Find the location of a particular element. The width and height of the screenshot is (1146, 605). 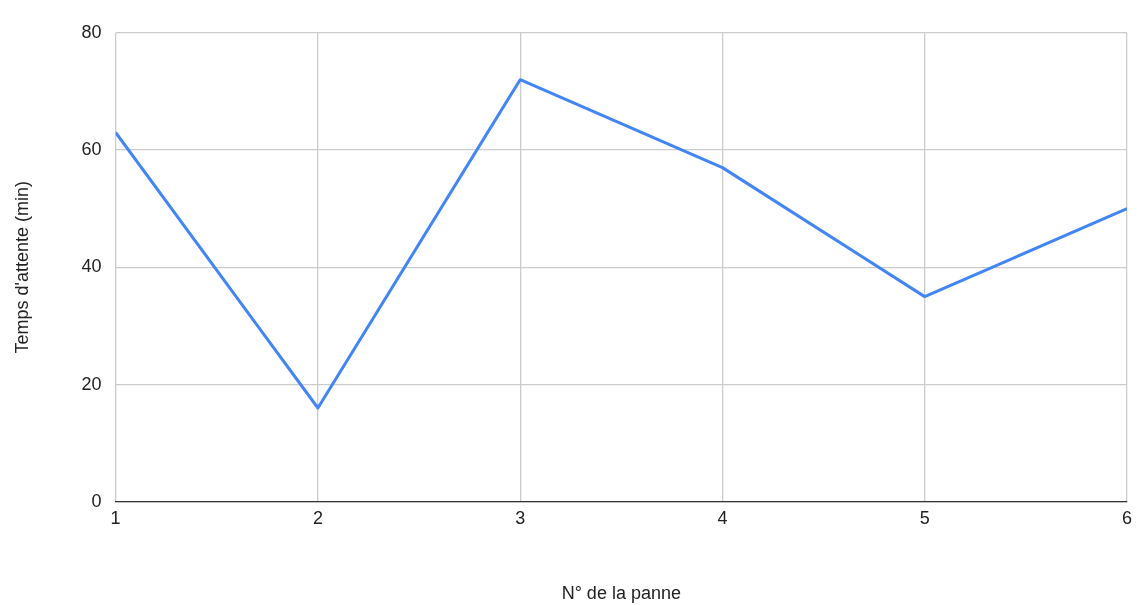

x-axis-title: N° de la panne is located at coordinates (621, 593).